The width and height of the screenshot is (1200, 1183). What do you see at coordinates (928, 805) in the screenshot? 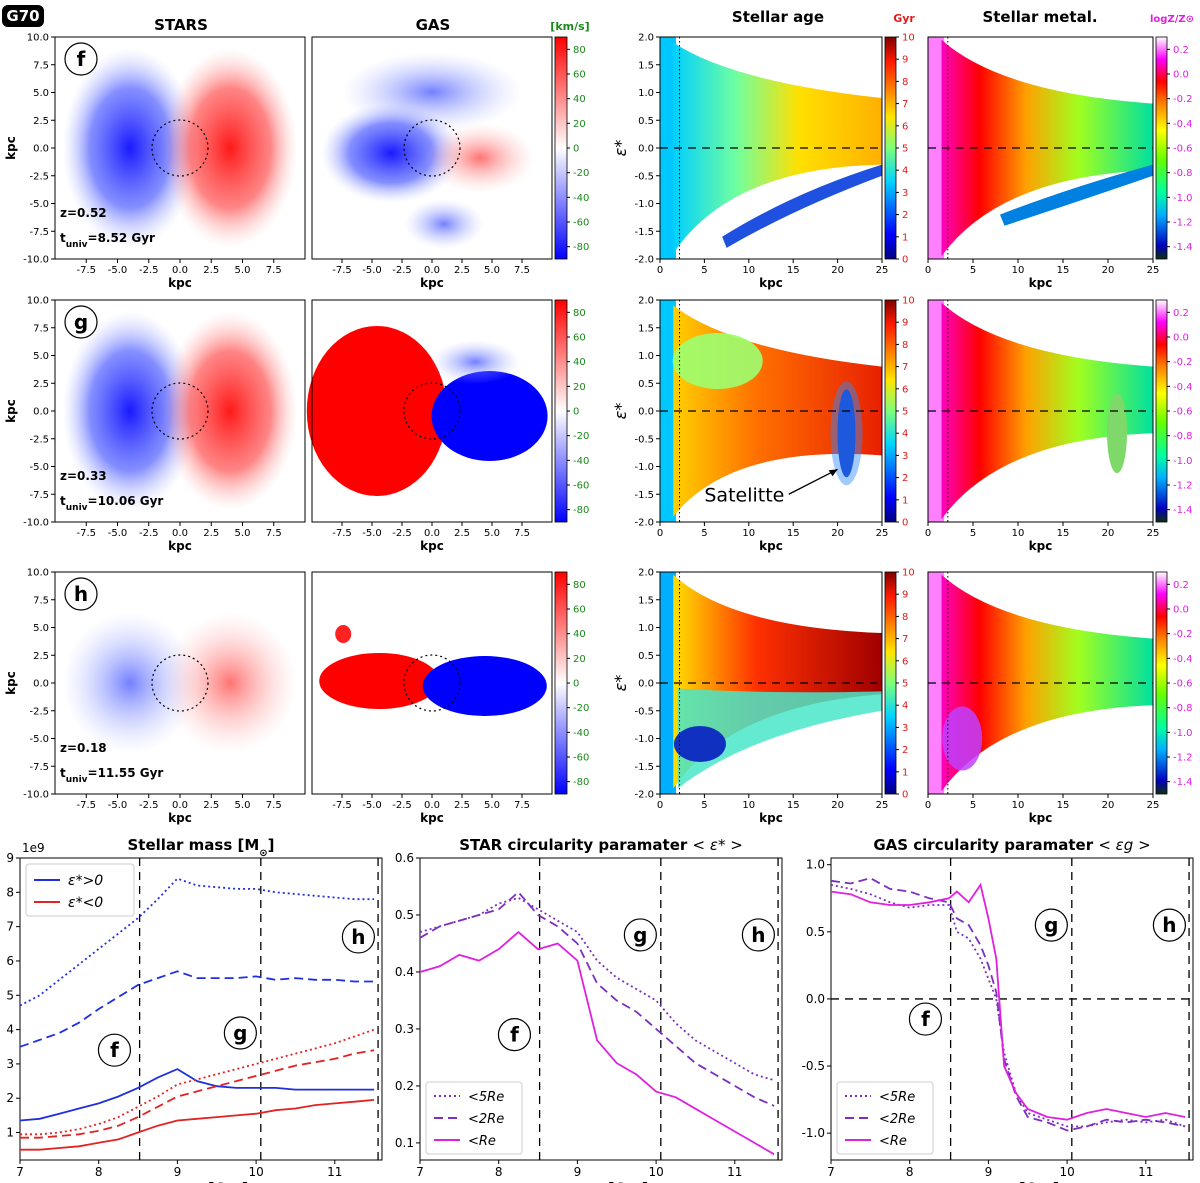
I see `x-tick-label: 0` at bounding box center [928, 805].